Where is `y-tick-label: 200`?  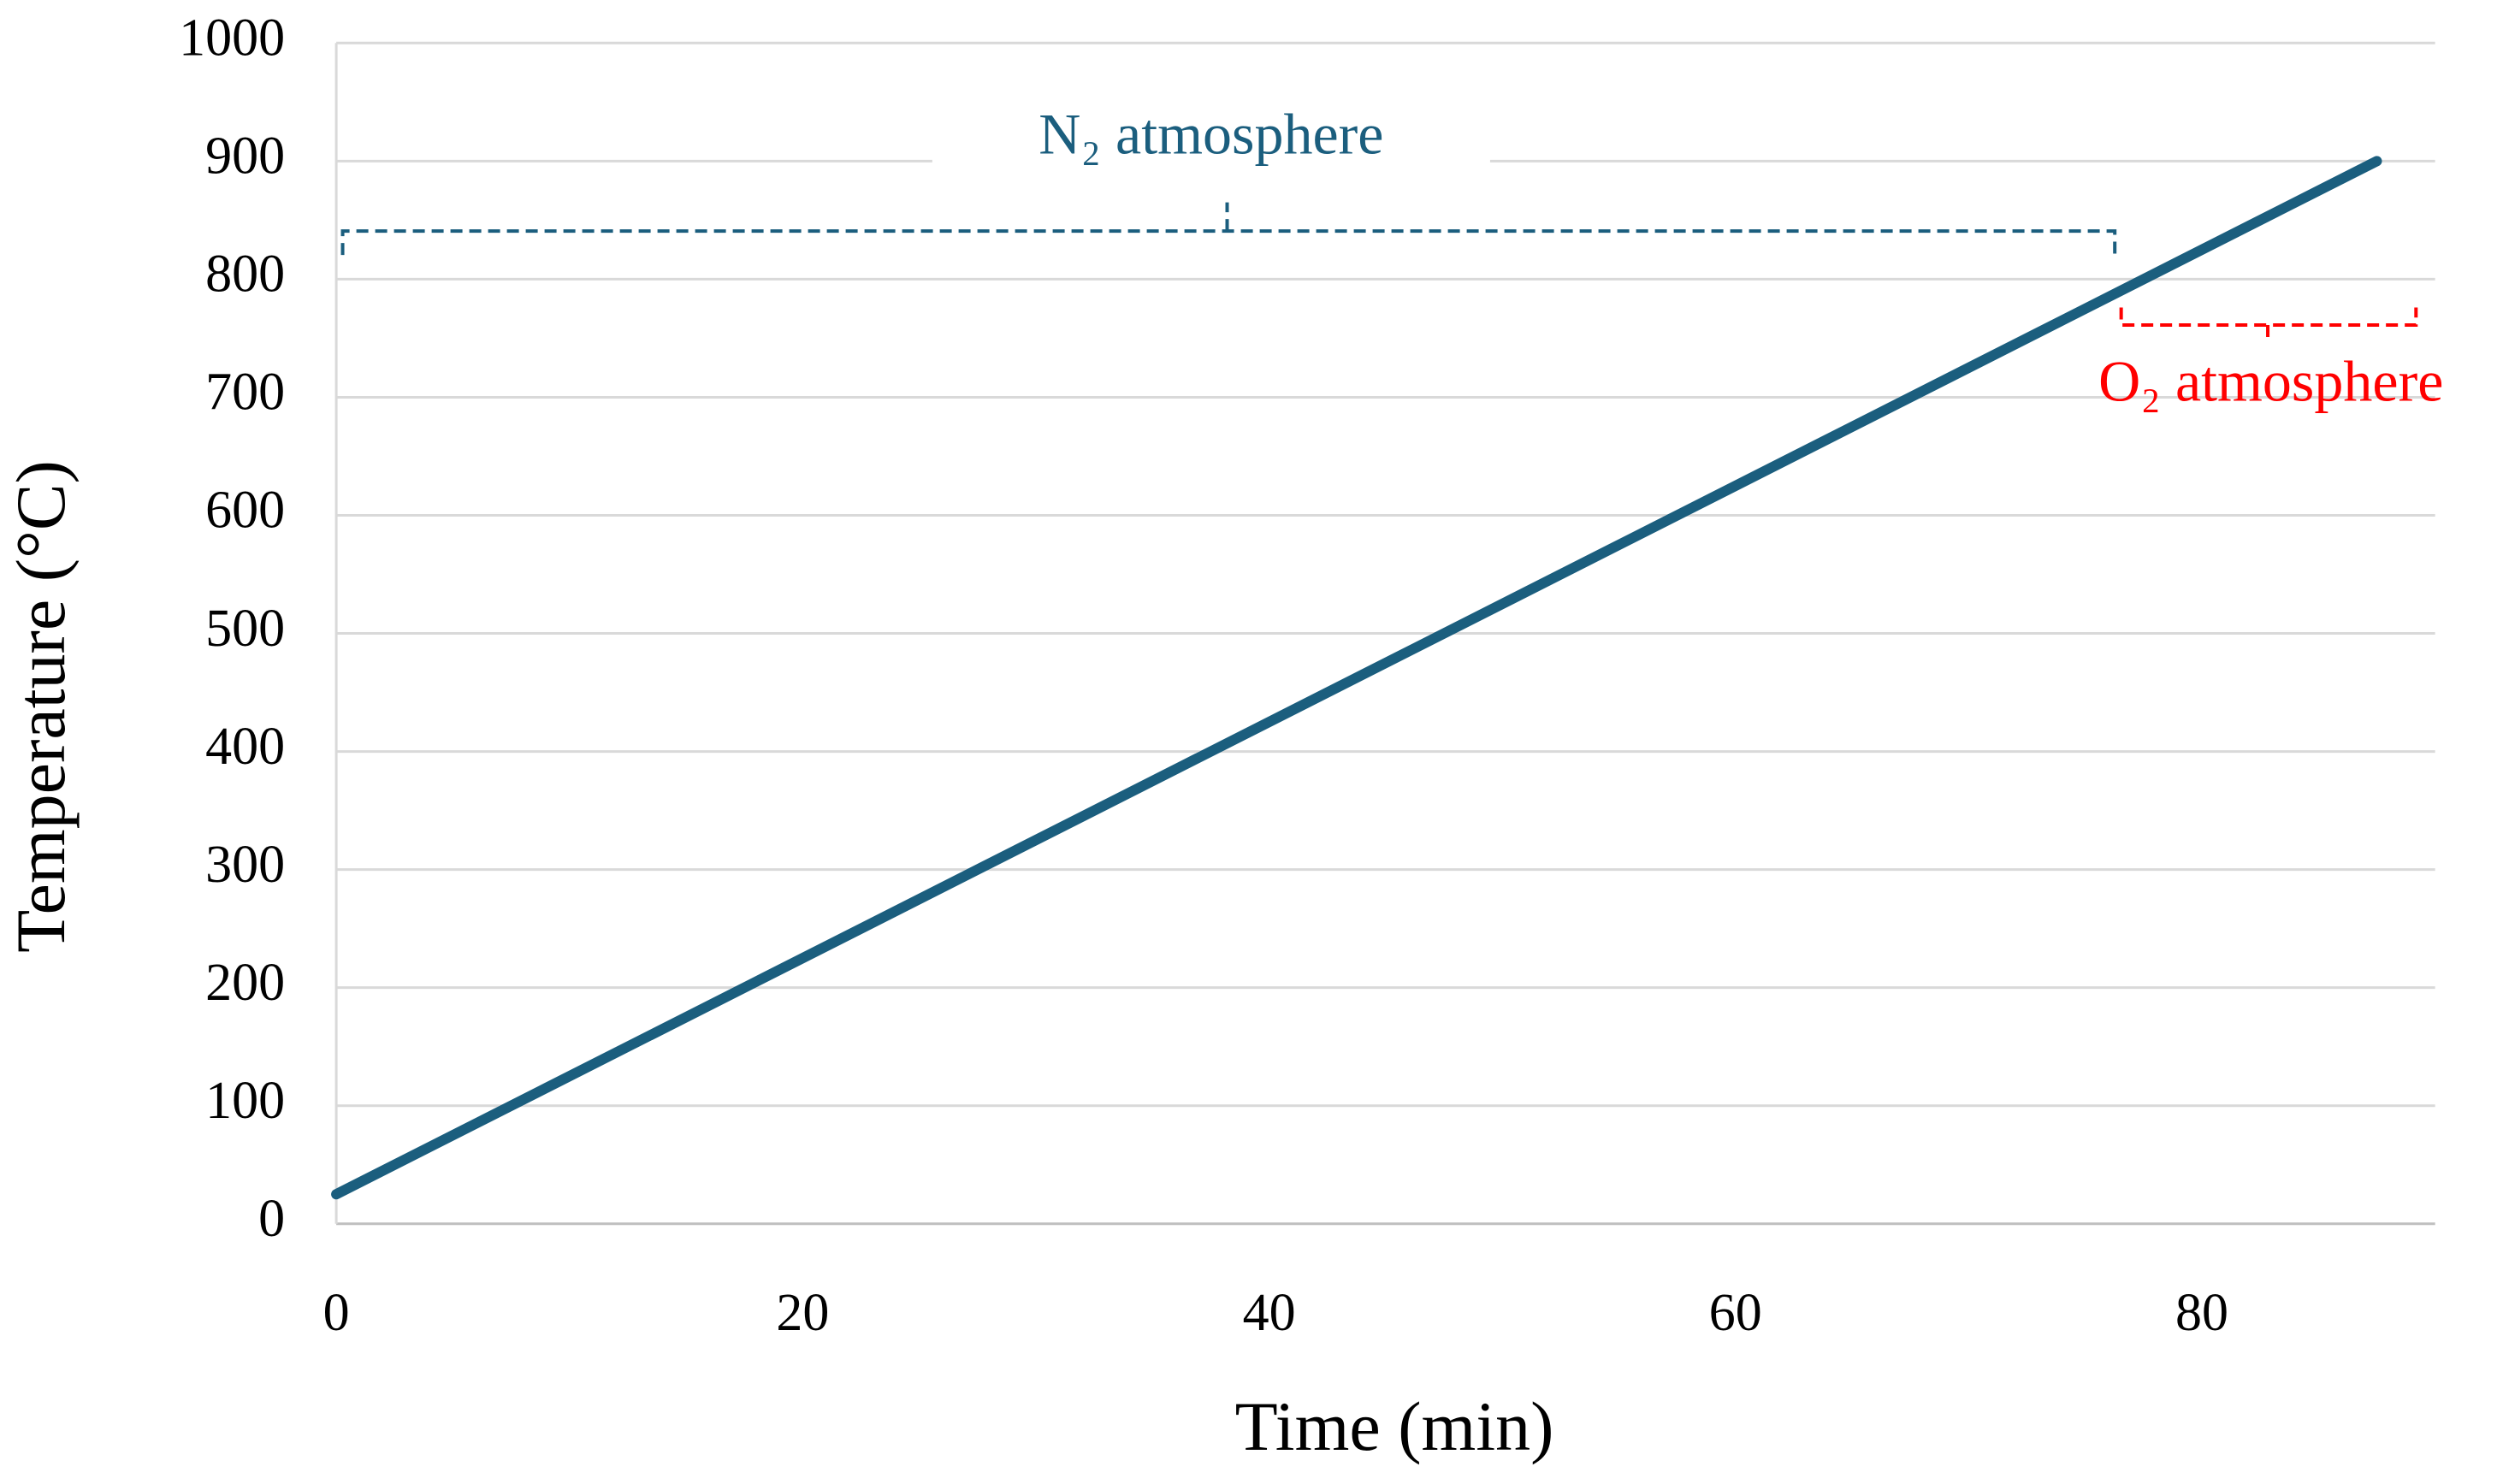 y-tick-label: 200 is located at coordinates (245, 983).